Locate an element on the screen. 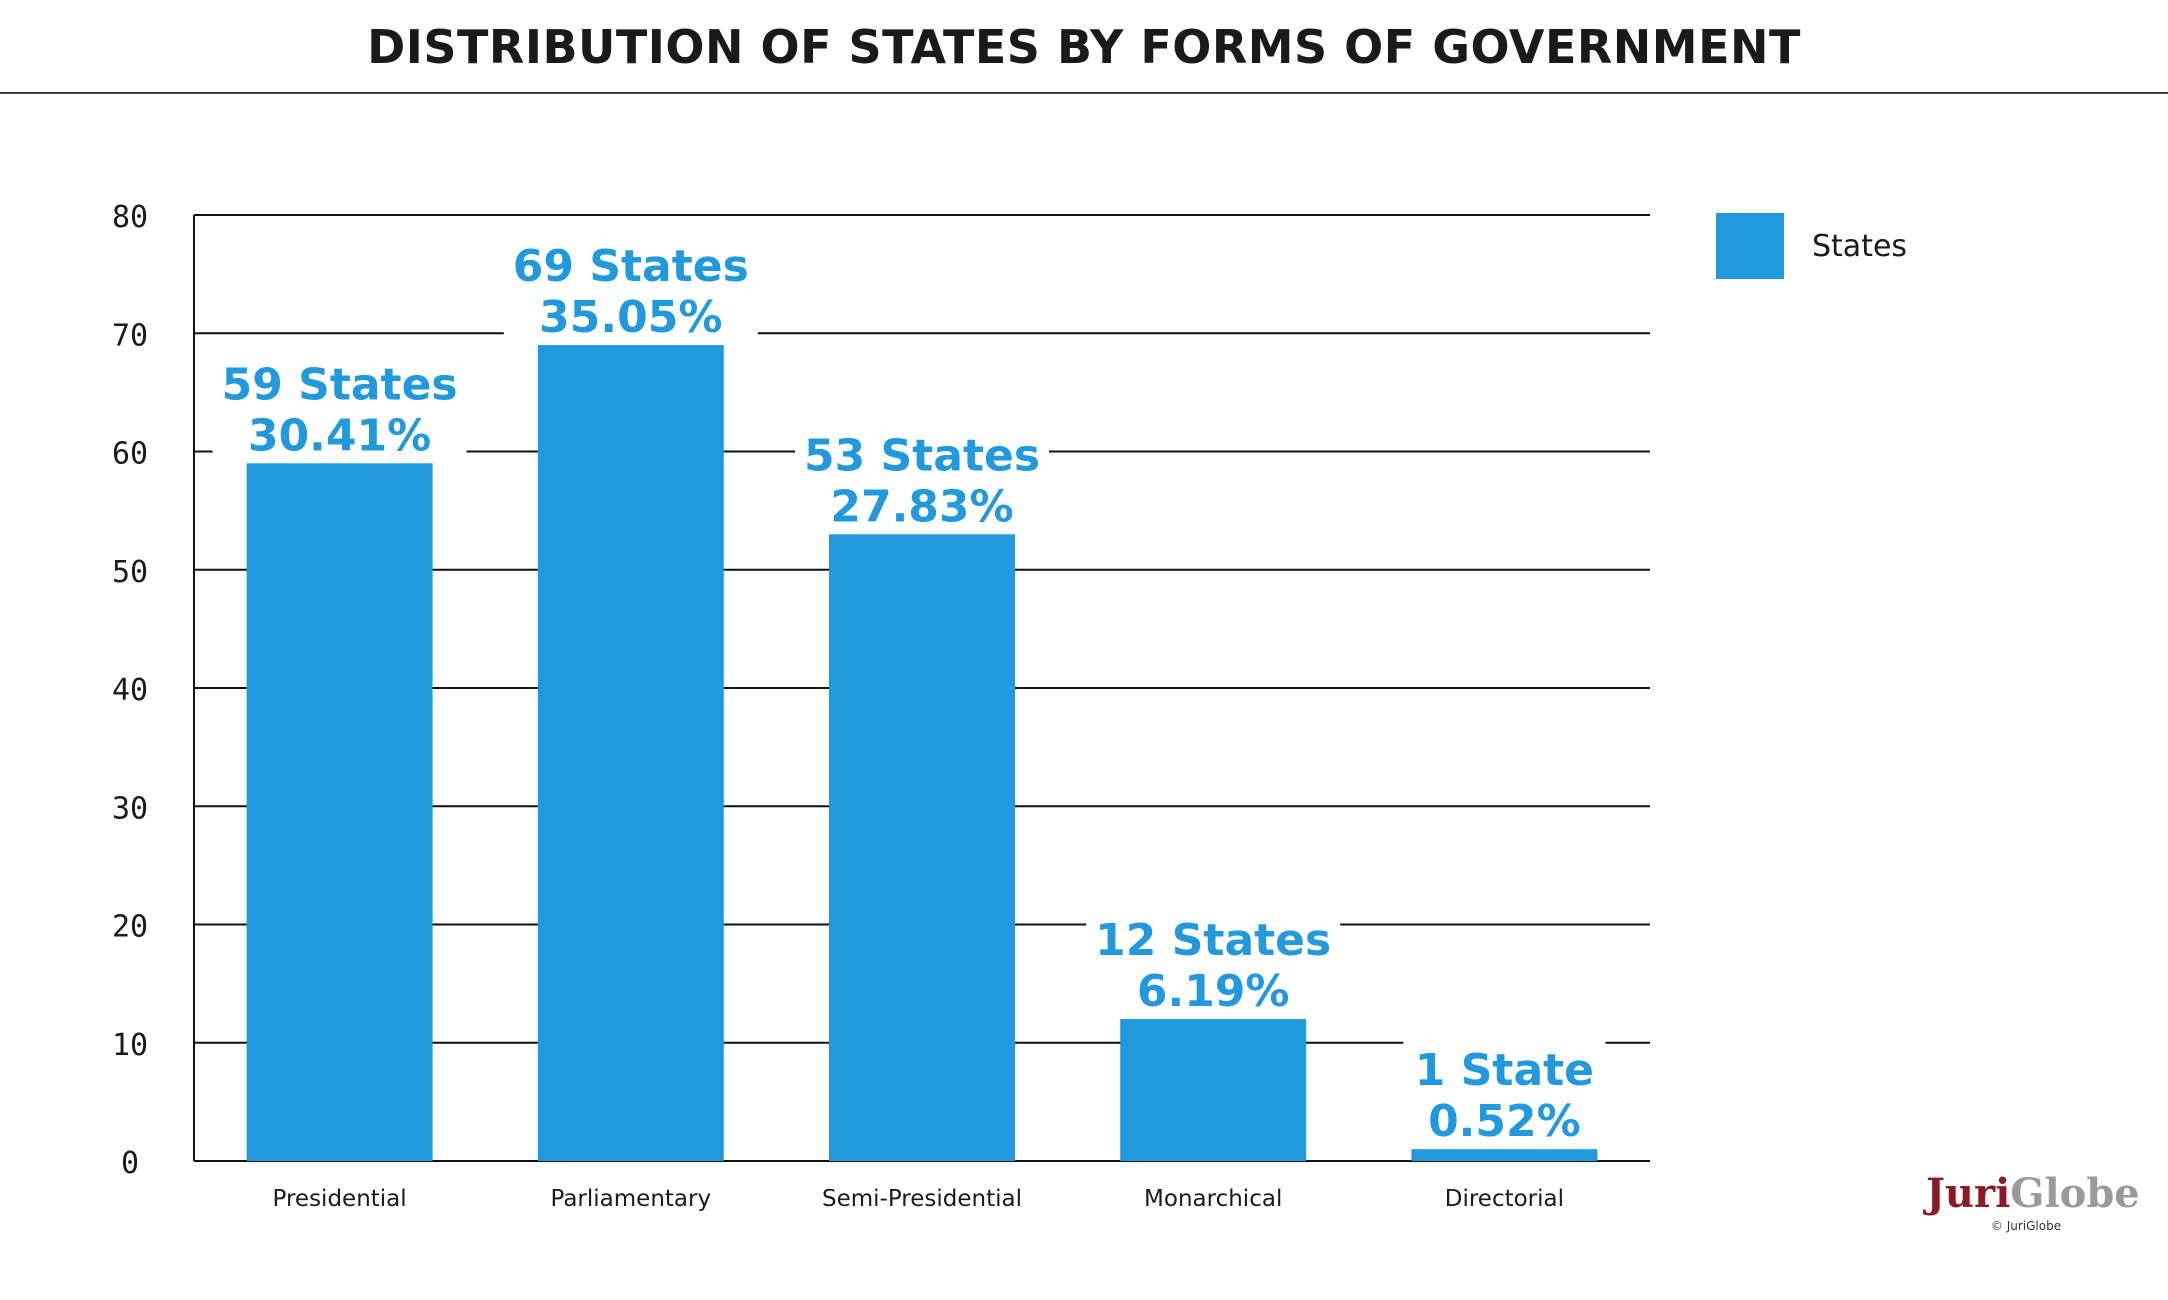  x-tick-label-presidential: Presidential is located at coordinates (340, 1199).